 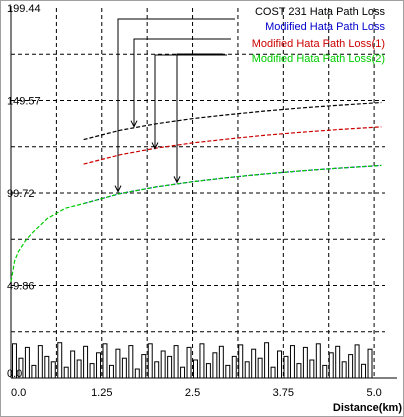 I want to click on x-tick-label: 3.75, so click(x=283, y=393).